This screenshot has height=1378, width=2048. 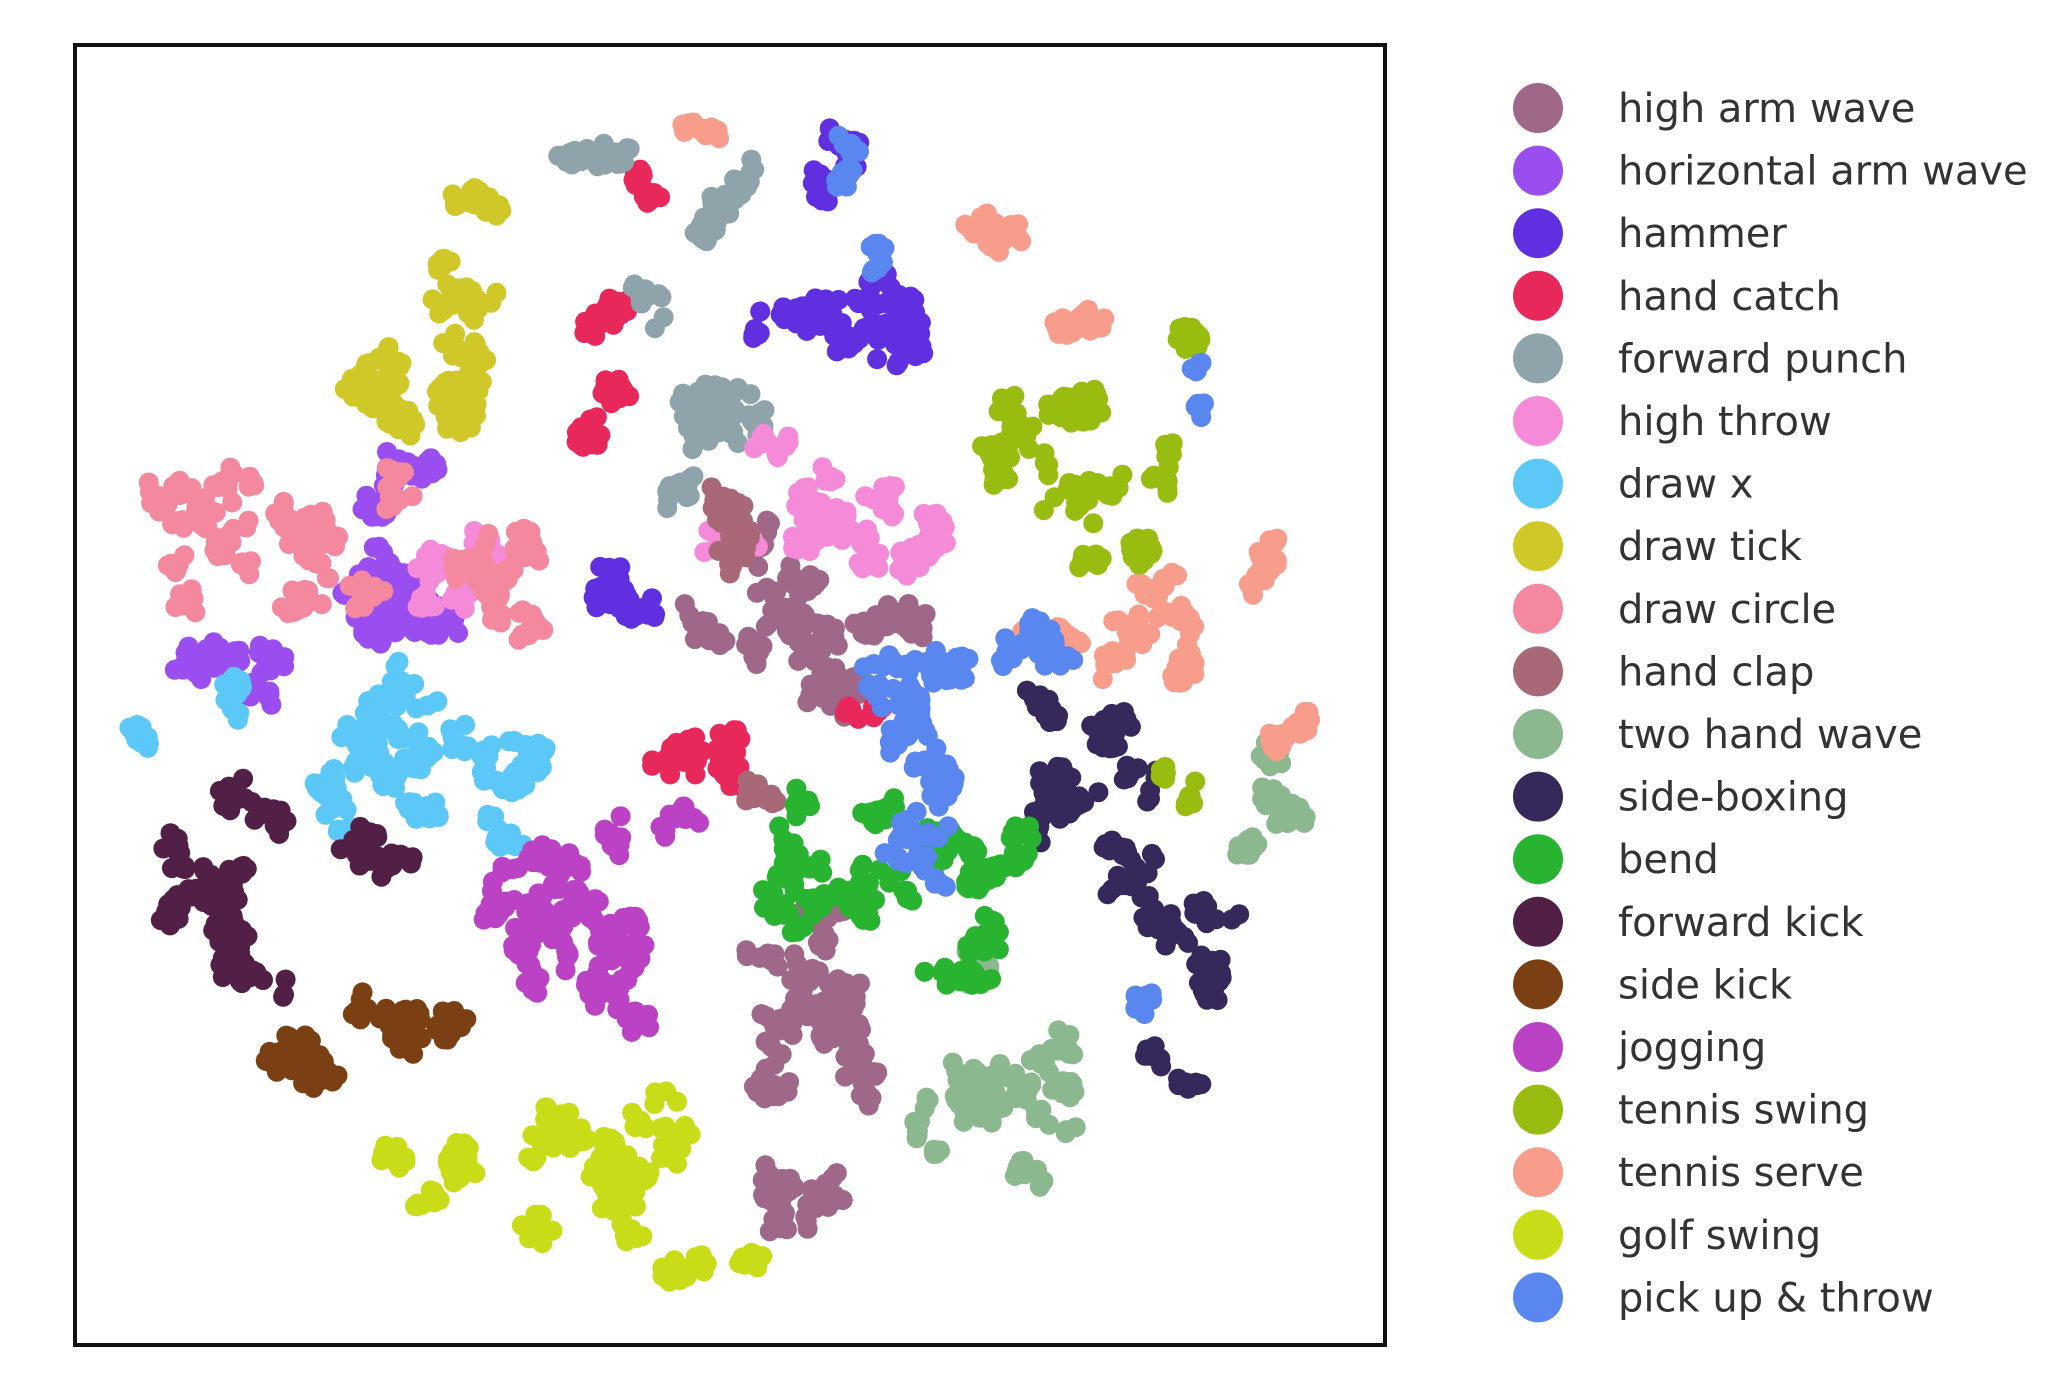 I want to click on legend-label: golf swing, so click(x=1719, y=1236).